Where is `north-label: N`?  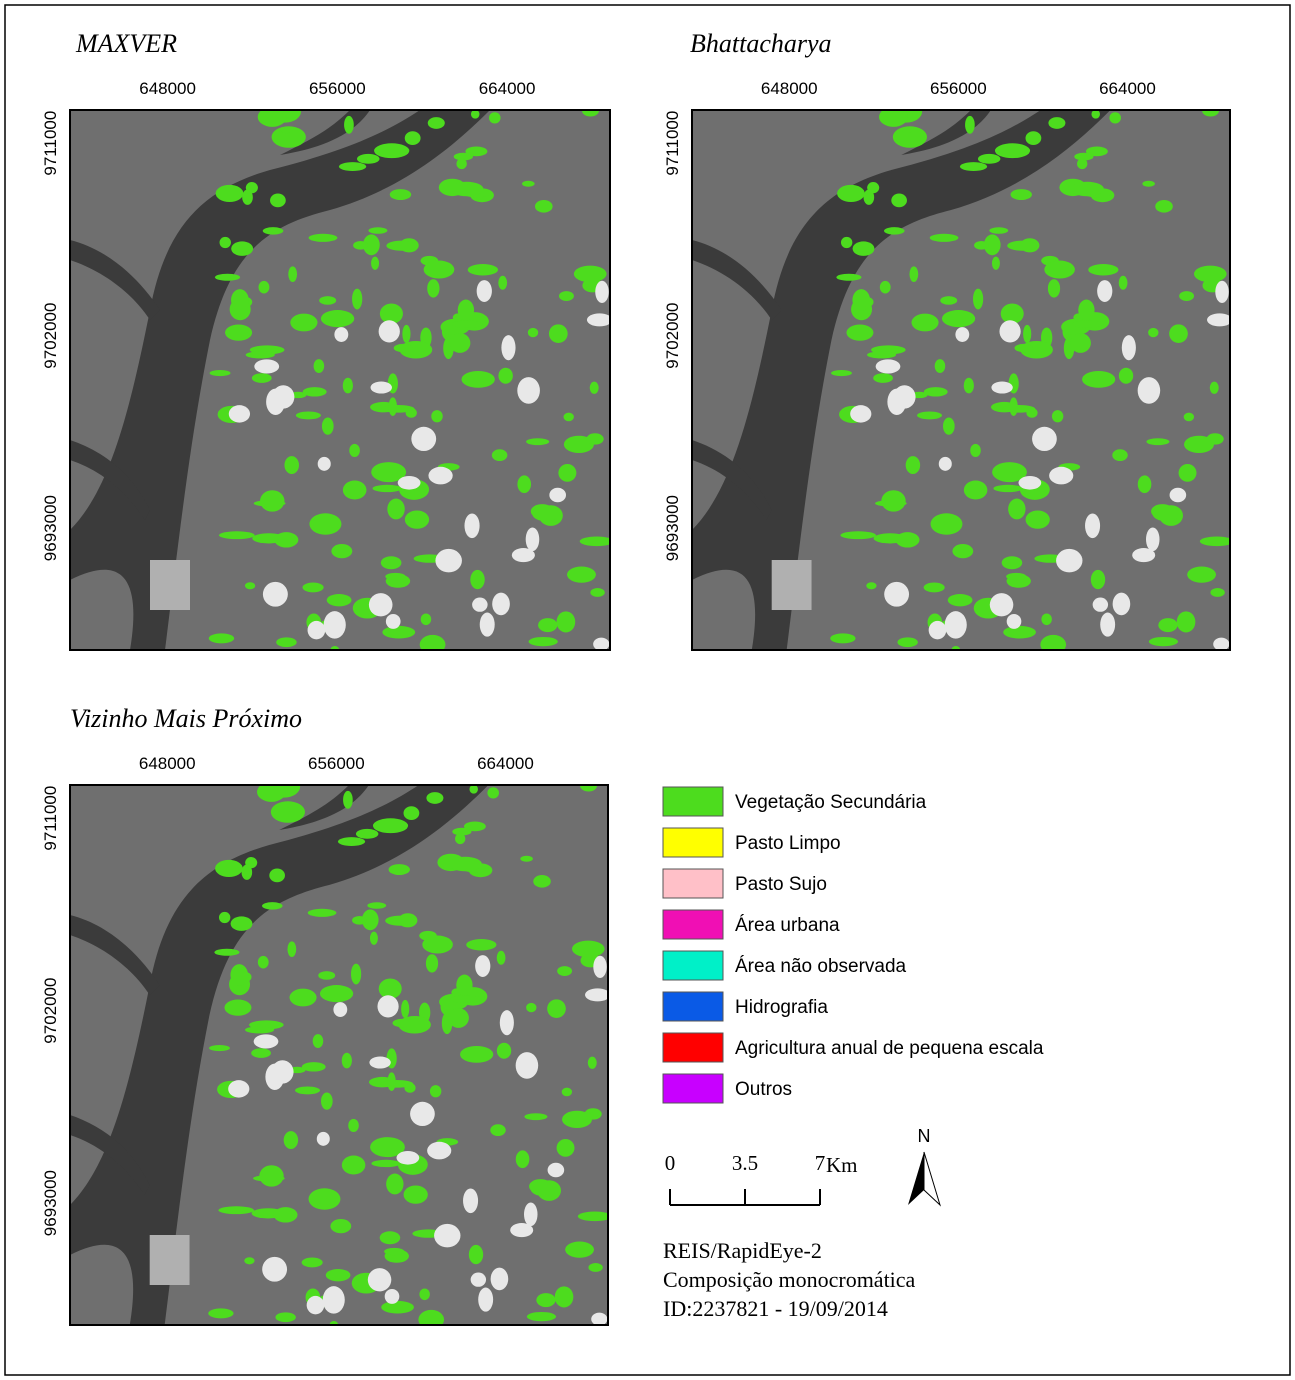 north-label: N is located at coordinates (924, 1136).